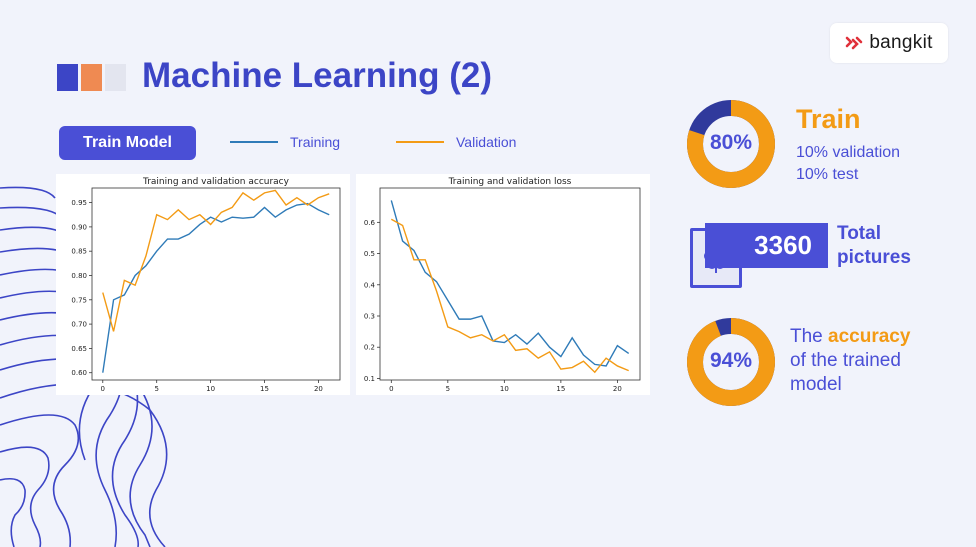 The image size is (976, 547). I want to click on square-blue, so click(67, 77).